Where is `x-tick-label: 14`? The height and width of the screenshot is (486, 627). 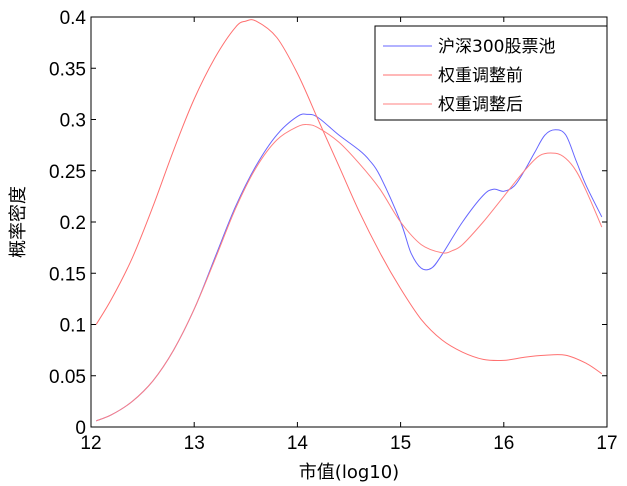 x-tick-label: 14 is located at coordinates (298, 443).